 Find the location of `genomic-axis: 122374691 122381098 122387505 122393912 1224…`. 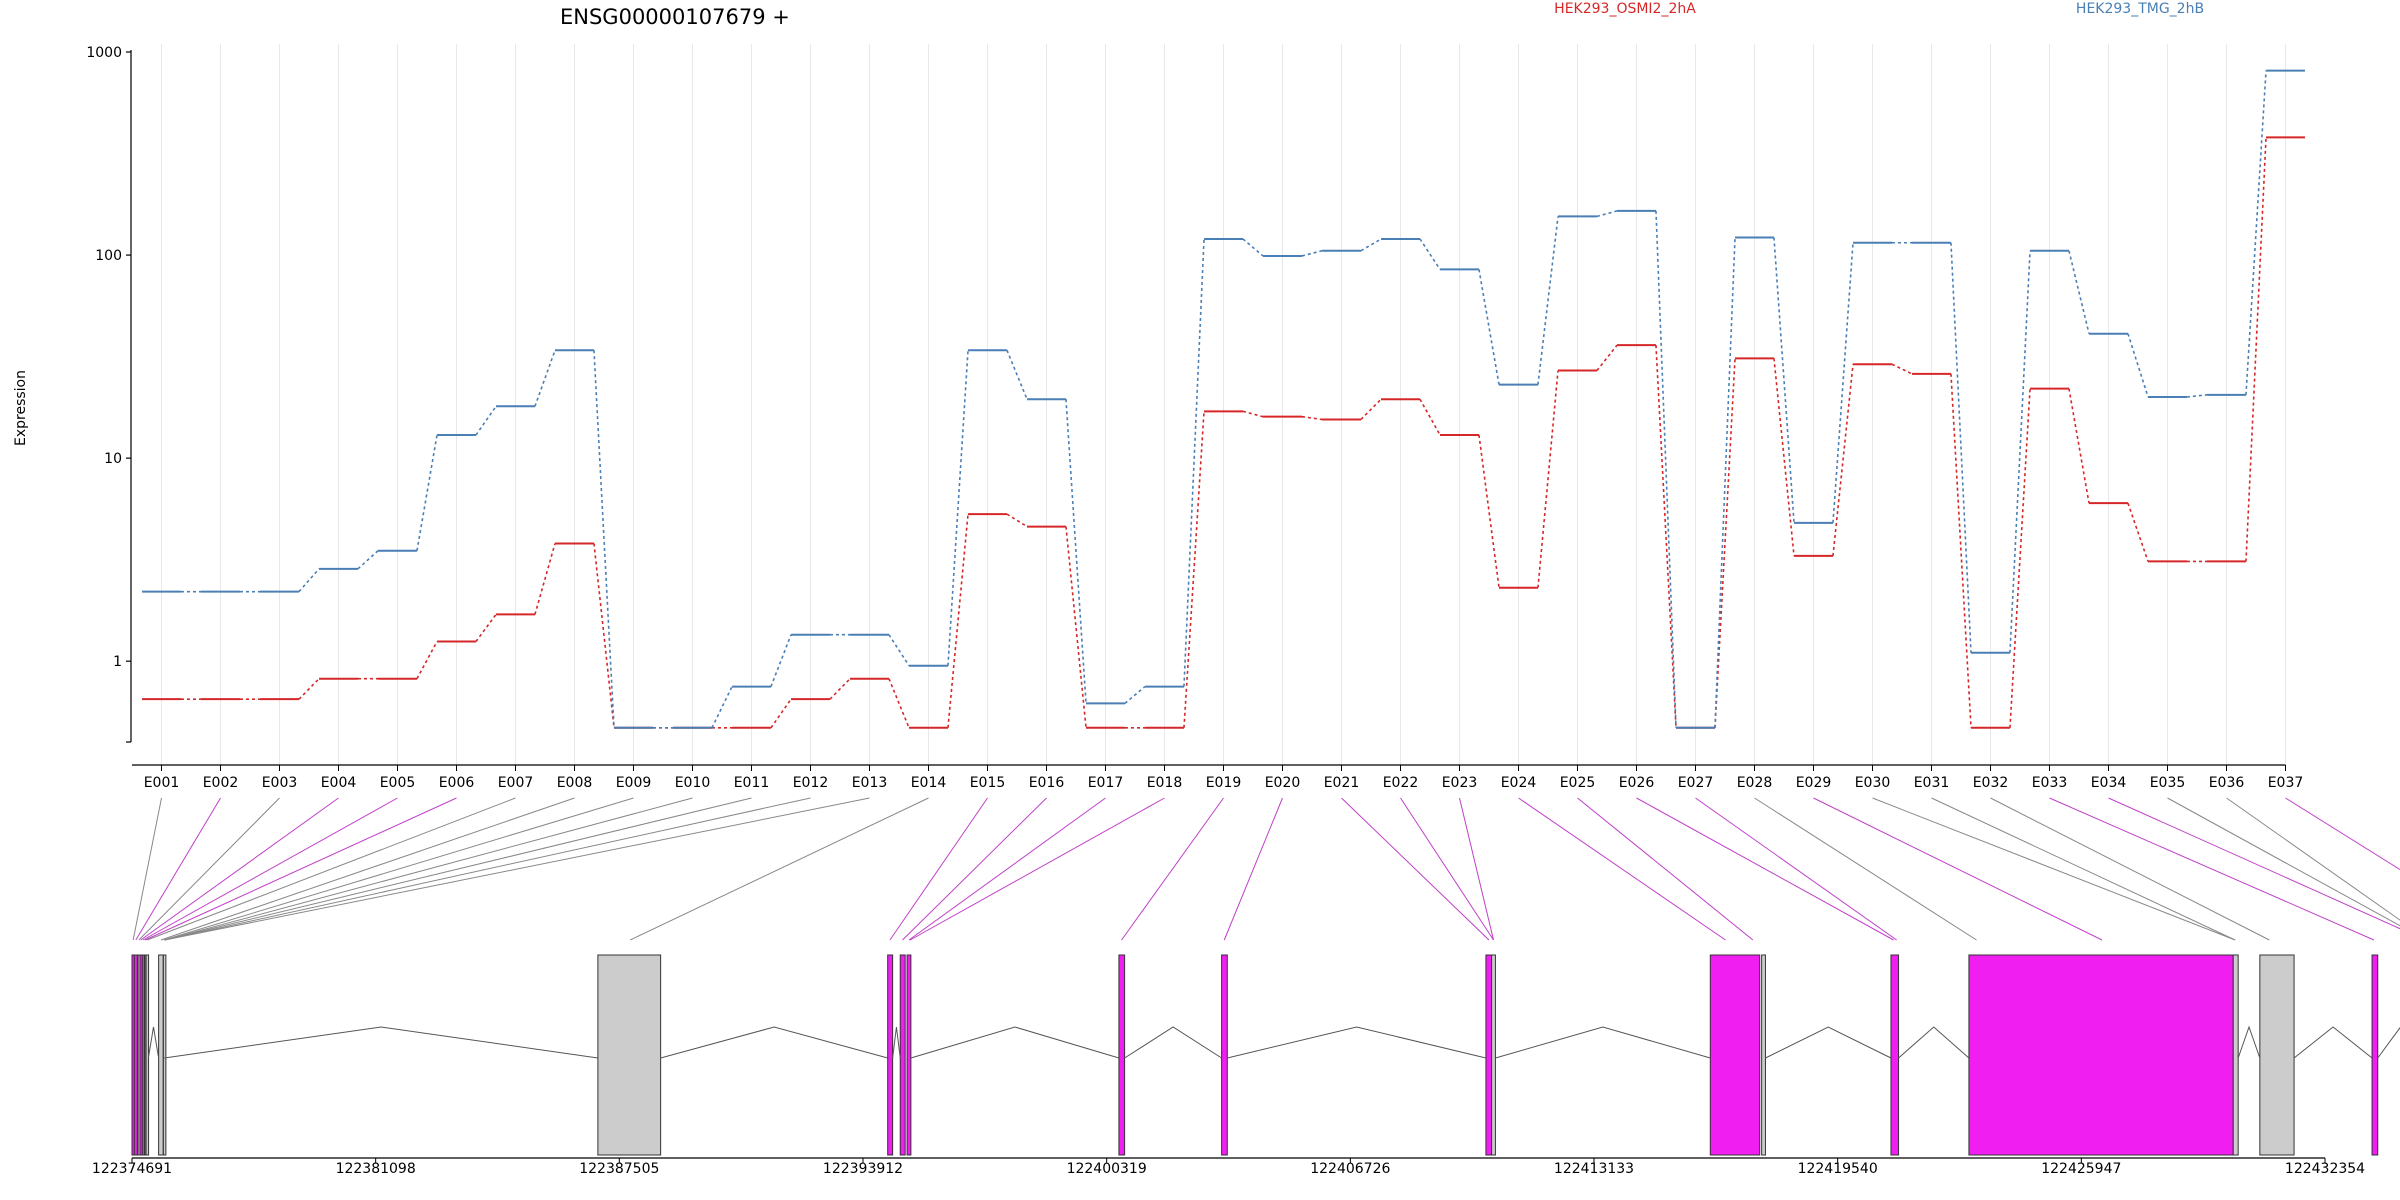

genomic-axis: 122374691 122381098 122387505 122393912 1224… is located at coordinates (1228, 1167).